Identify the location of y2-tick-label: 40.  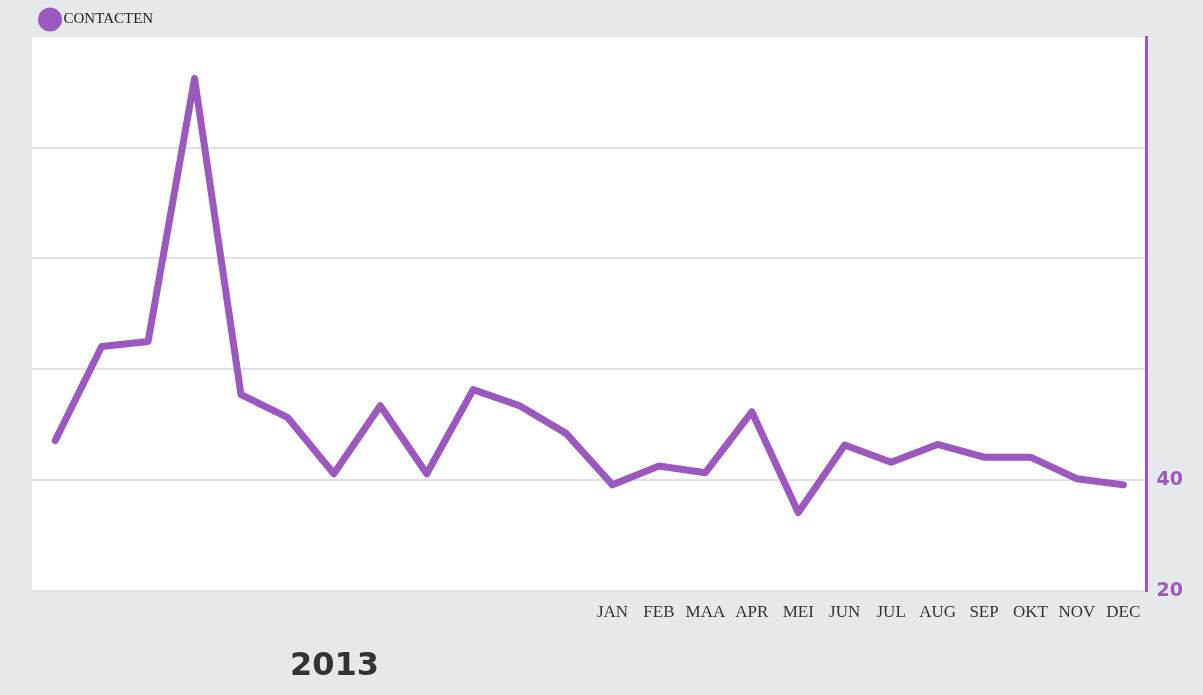
(1170, 477).